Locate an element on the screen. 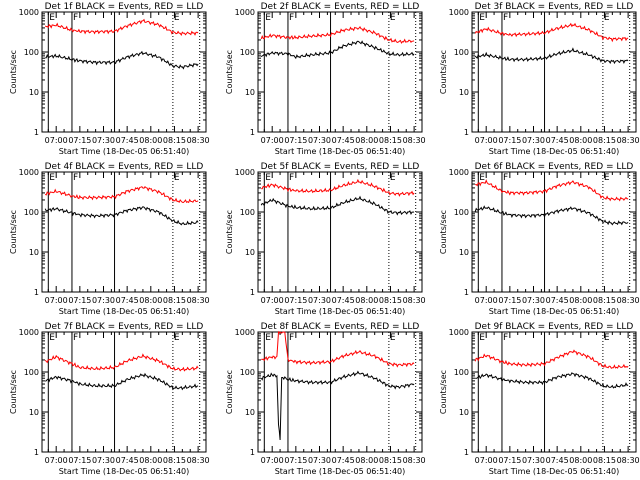 The width and height of the screenshot is (640, 480). panel-title: Det 2f BLACK = Events, RED = LLD is located at coordinates (340, 7).